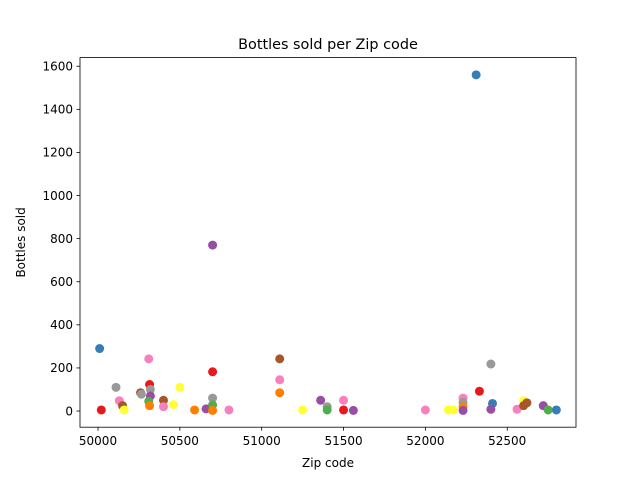 This screenshot has height=480, width=640. What do you see at coordinates (98, 441) in the screenshot?
I see `x-tick-label: 50000` at bounding box center [98, 441].